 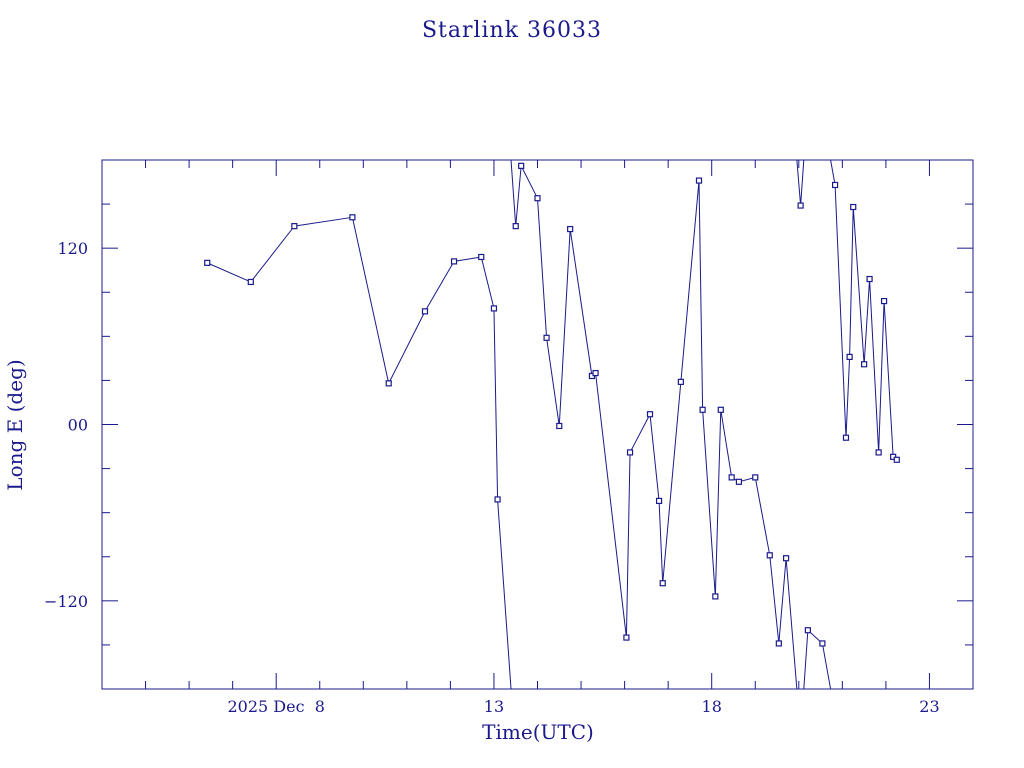 What do you see at coordinates (929, 706) in the screenshot?
I see `x-tick-label: 23` at bounding box center [929, 706].